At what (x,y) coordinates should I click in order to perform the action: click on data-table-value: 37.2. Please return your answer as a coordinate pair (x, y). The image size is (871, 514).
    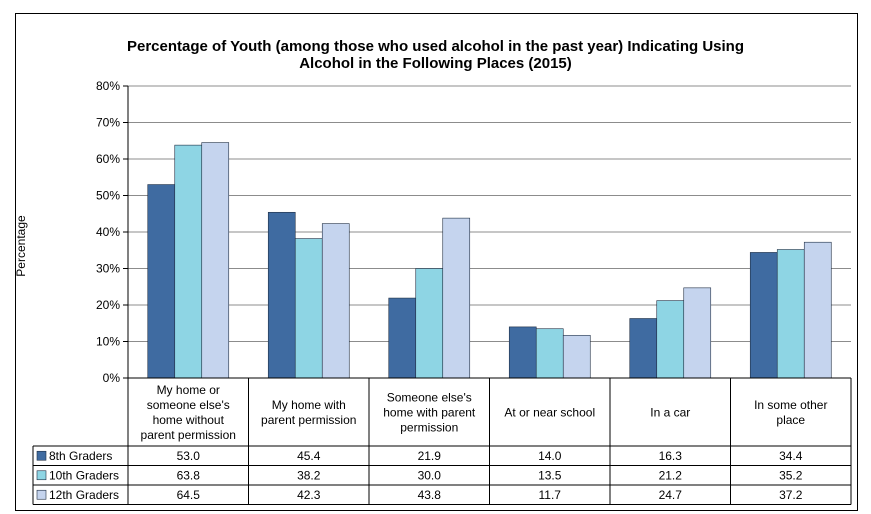
    Looking at the image, I should click on (791, 495).